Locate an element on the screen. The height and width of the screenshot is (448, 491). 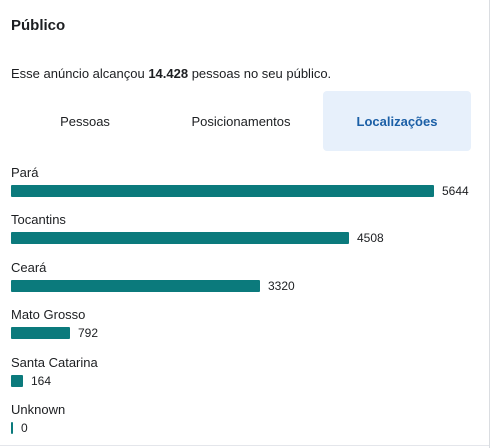
location-label: Unknown is located at coordinates (38, 409).